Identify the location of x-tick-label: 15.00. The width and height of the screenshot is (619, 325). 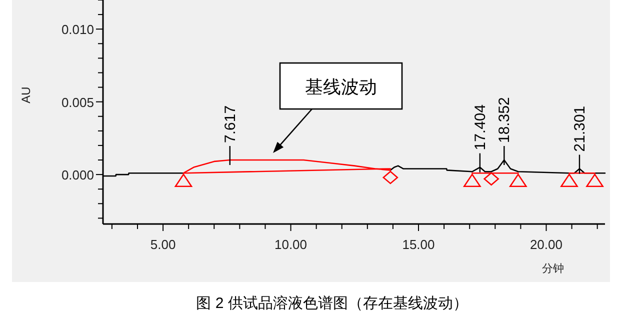
(418, 244).